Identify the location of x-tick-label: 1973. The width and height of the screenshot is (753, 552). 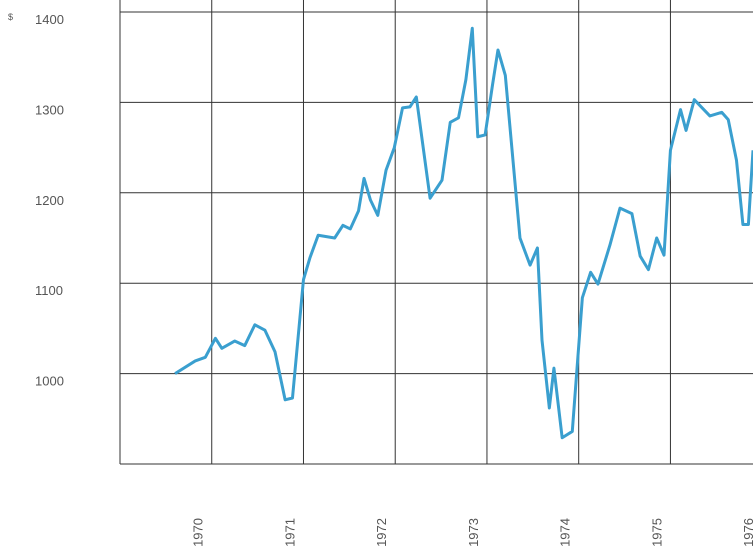
(473, 532).